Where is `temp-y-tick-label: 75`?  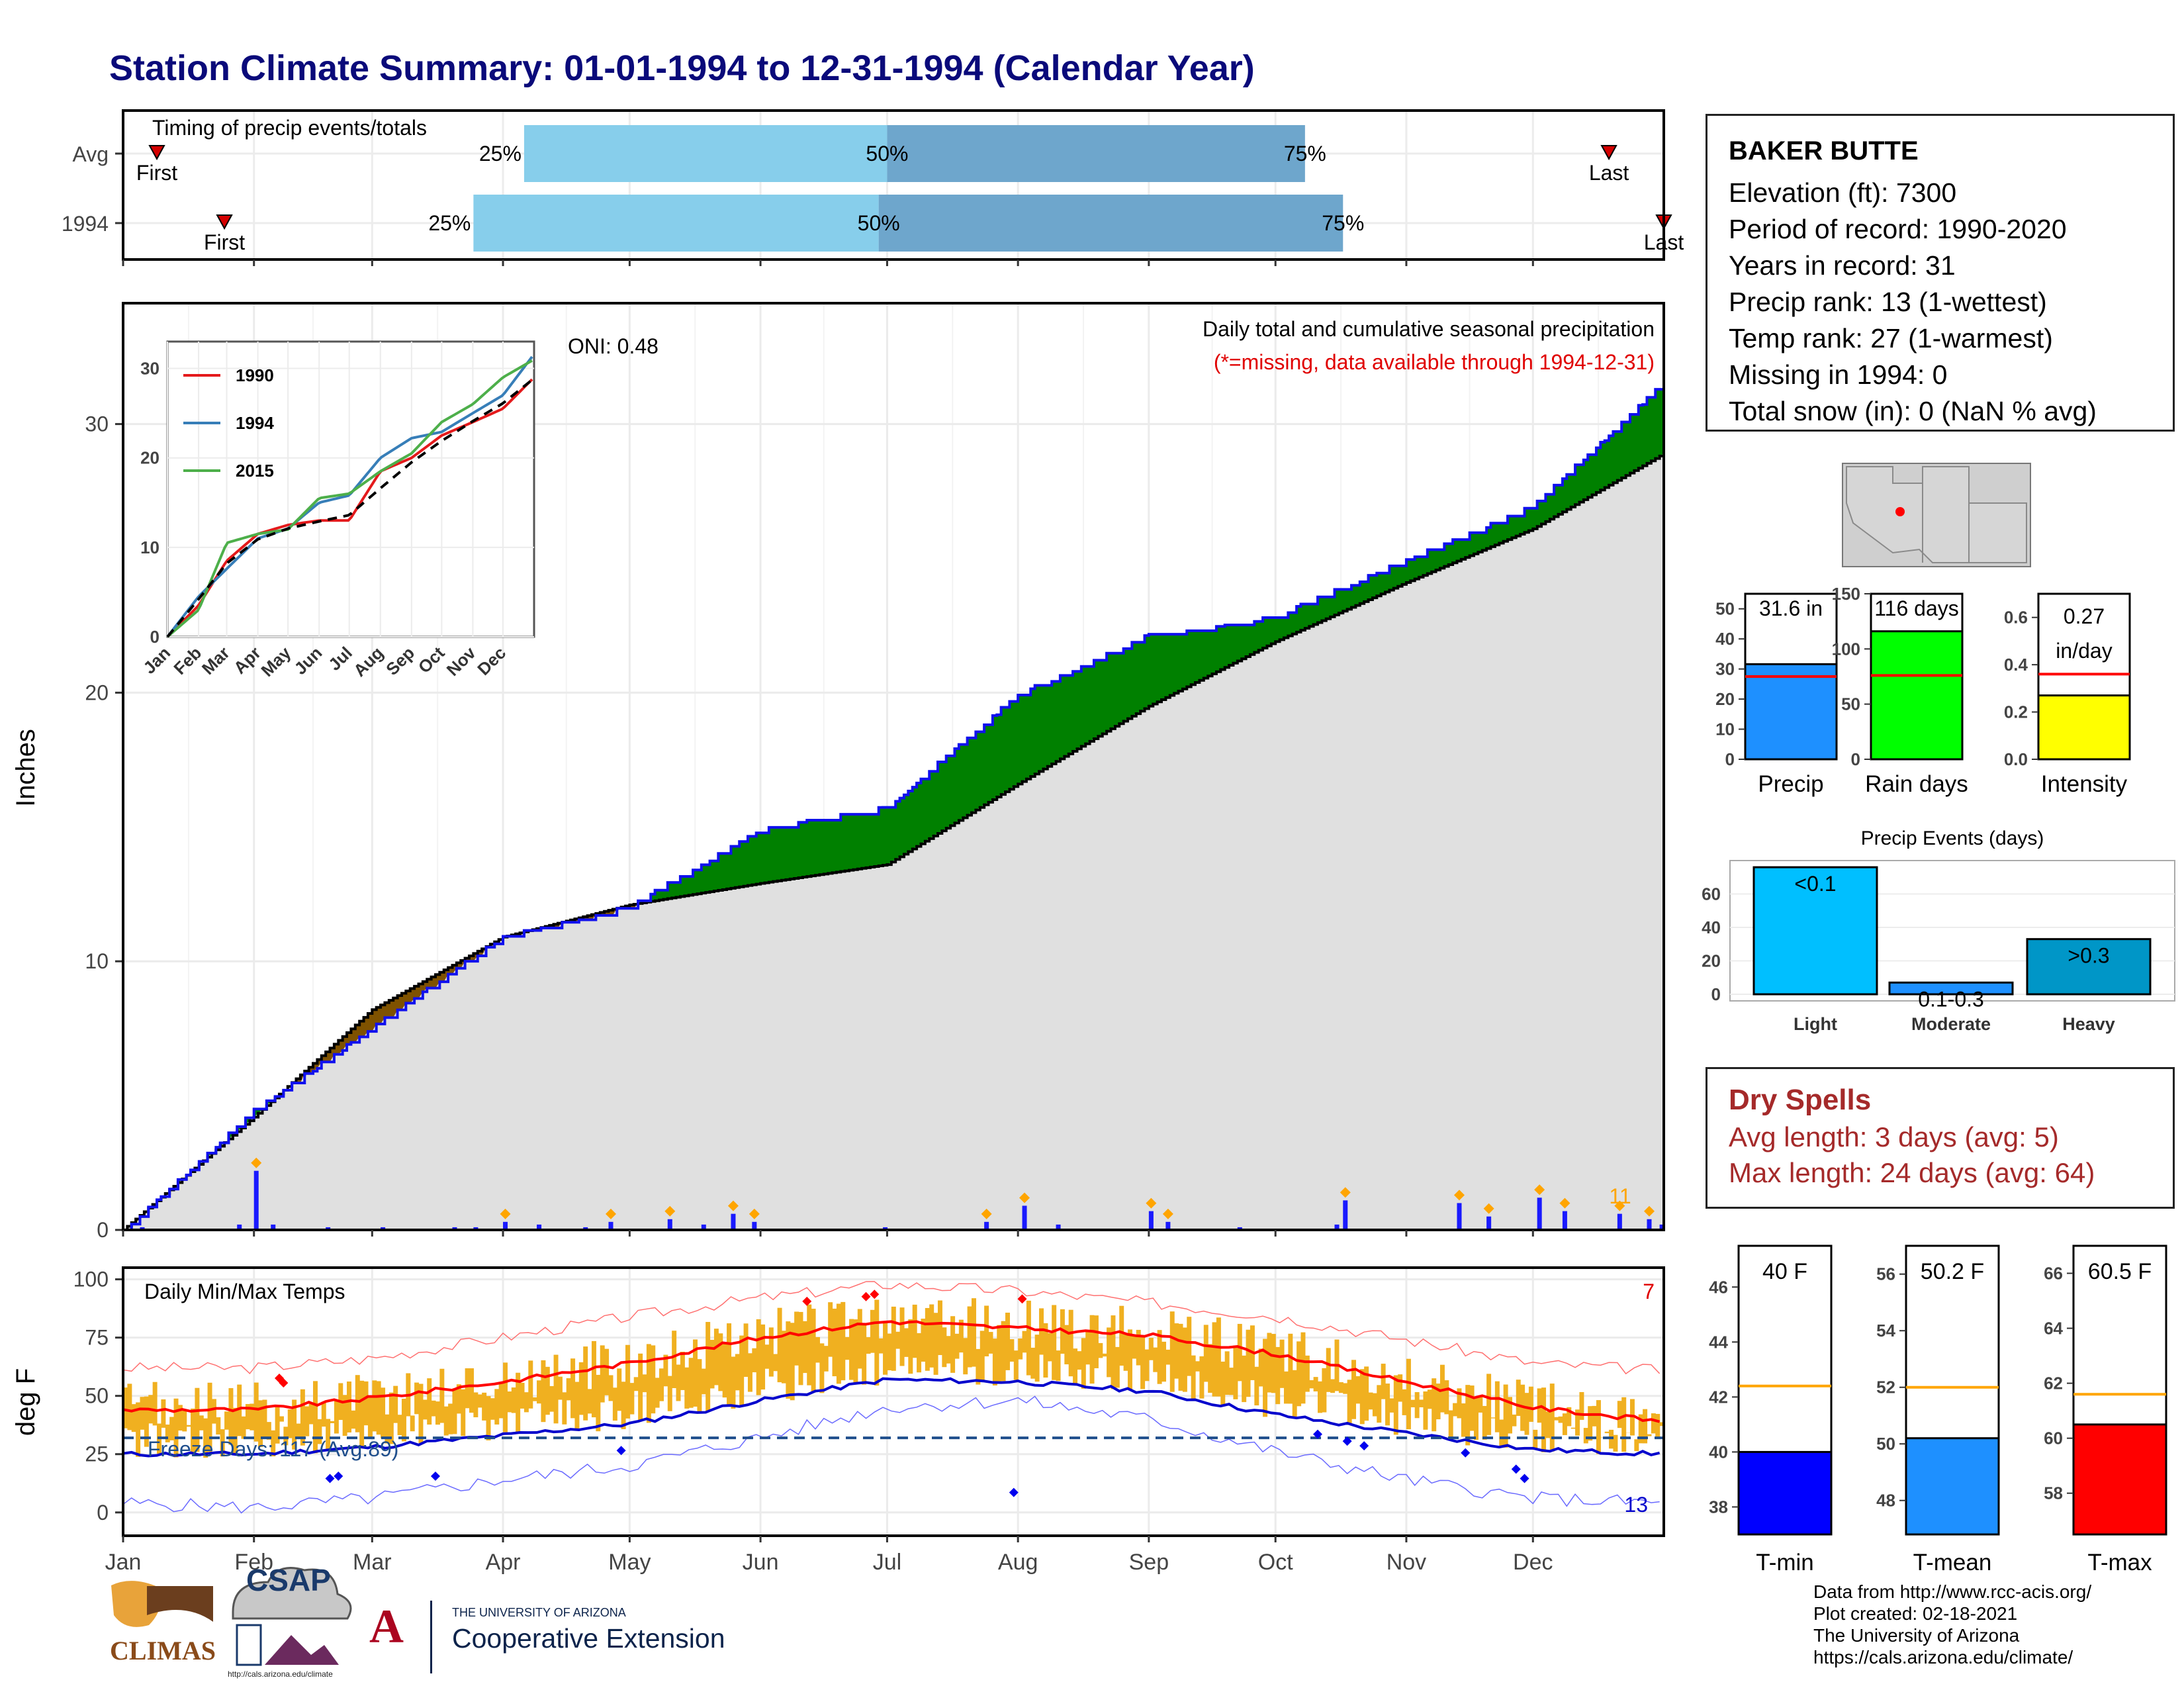
temp-y-tick-label: 75 is located at coordinates (97, 1338).